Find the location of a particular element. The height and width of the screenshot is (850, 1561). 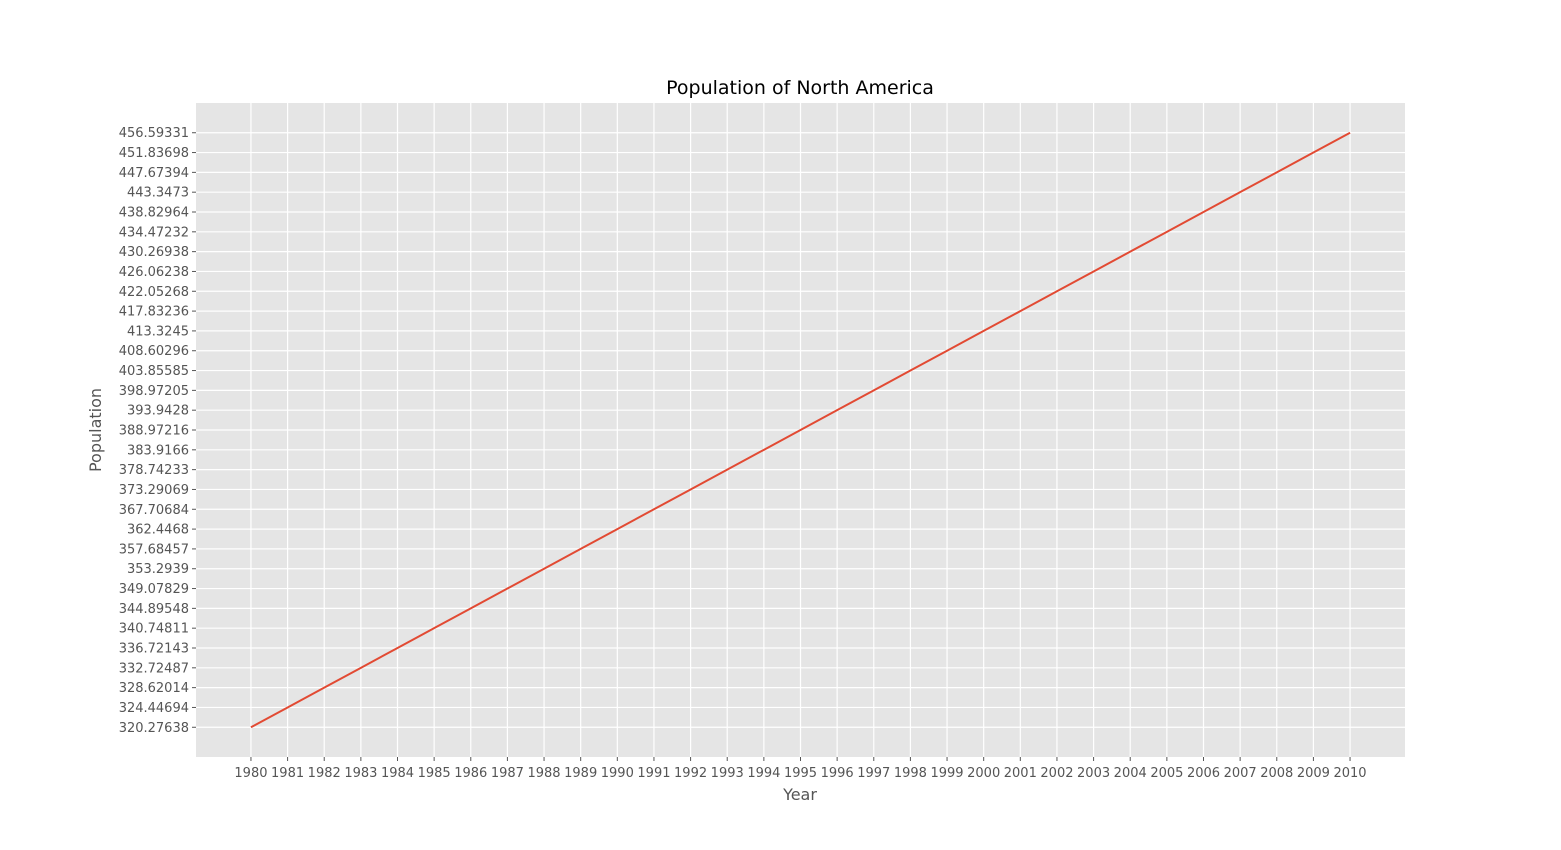

y-tick-label: 378.74233 is located at coordinates (154, 470).